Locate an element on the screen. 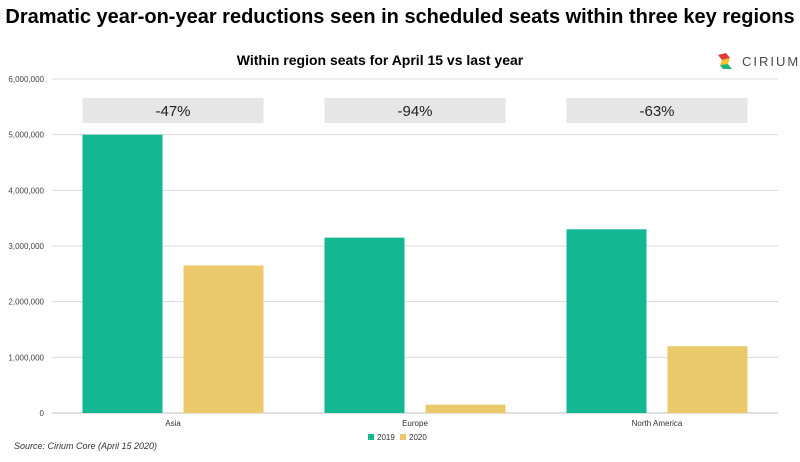 The image size is (800, 462). source-note: Source: Cirium Core (April 15 2020) is located at coordinates (86, 446).